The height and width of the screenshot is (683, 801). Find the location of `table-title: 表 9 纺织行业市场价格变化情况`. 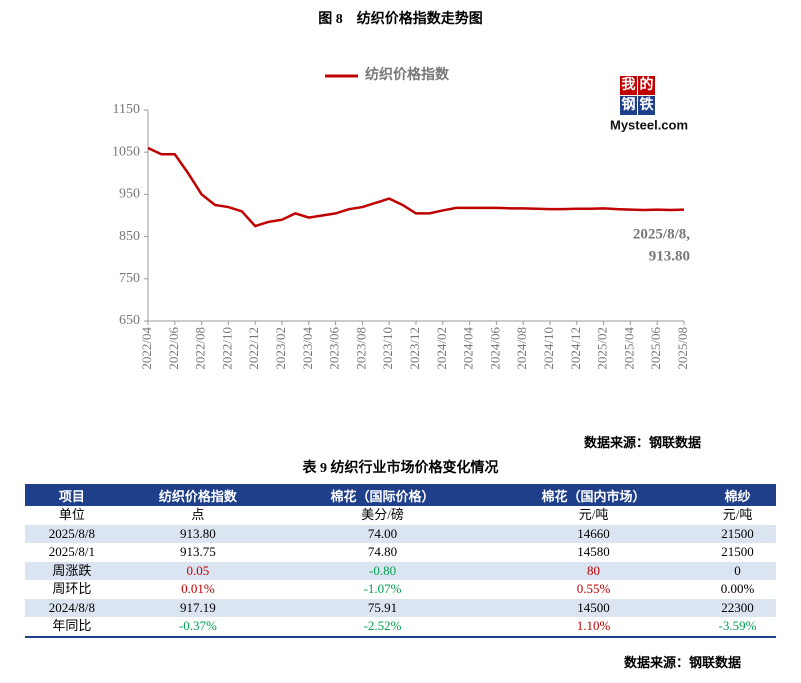

table-title: 表 9 纺织行业市场价格变化情况 is located at coordinates (400, 468).